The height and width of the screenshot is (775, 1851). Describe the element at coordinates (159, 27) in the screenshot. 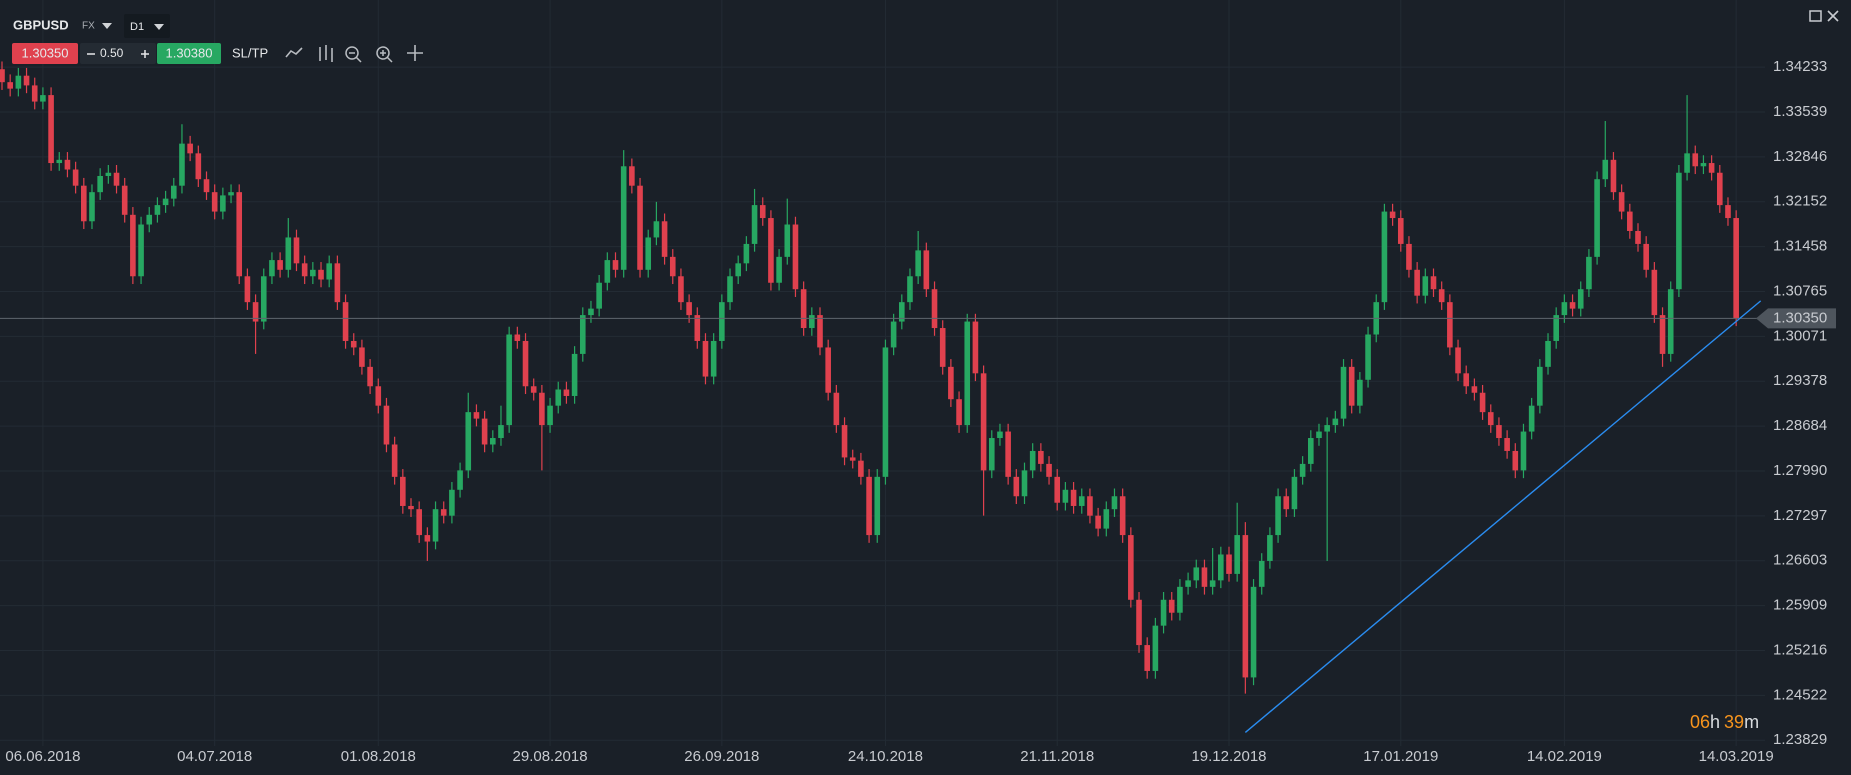

I see `timeframe-dropdown` at that location.